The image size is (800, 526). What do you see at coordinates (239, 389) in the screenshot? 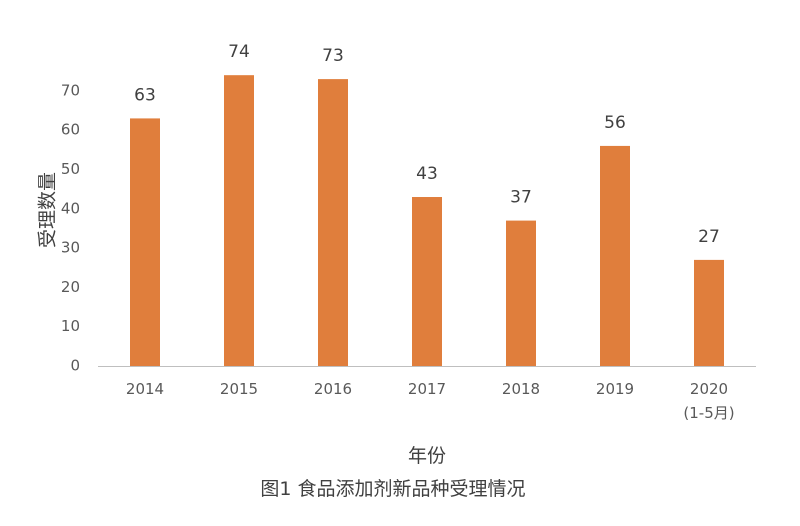
I see `x-tick-label: 2015` at bounding box center [239, 389].